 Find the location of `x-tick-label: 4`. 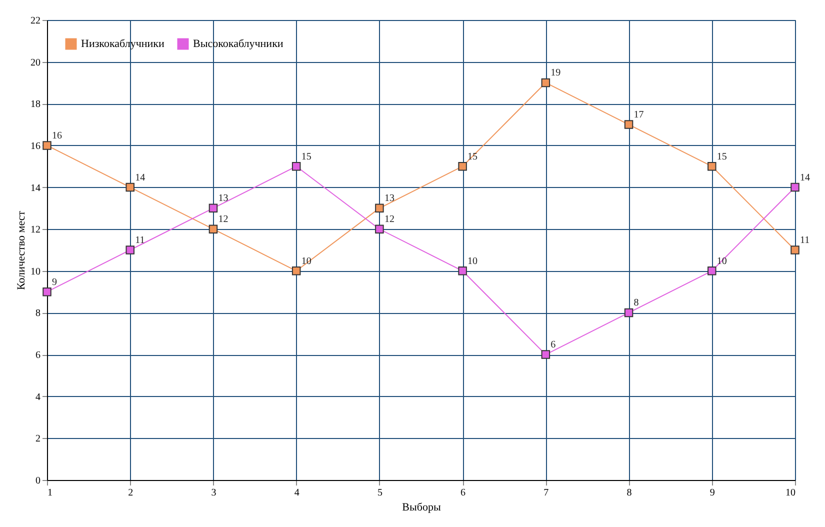

x-tick-label: 4 is located at coordinates (297, 493).